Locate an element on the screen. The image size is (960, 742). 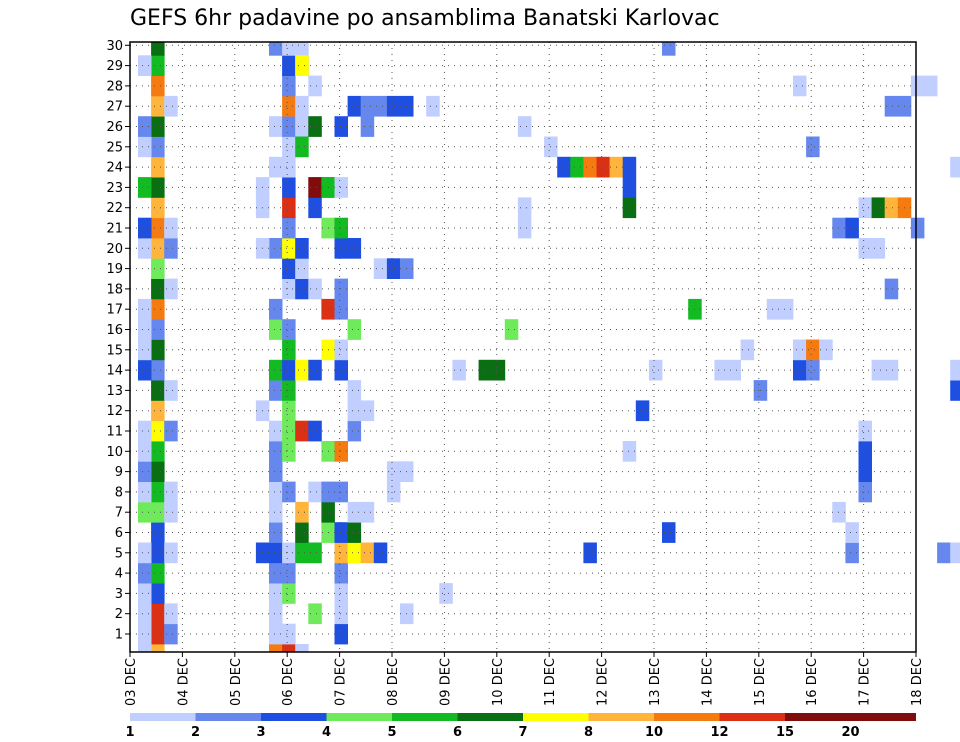
y-tick-label: 8 is located at coordinates (119, 492).